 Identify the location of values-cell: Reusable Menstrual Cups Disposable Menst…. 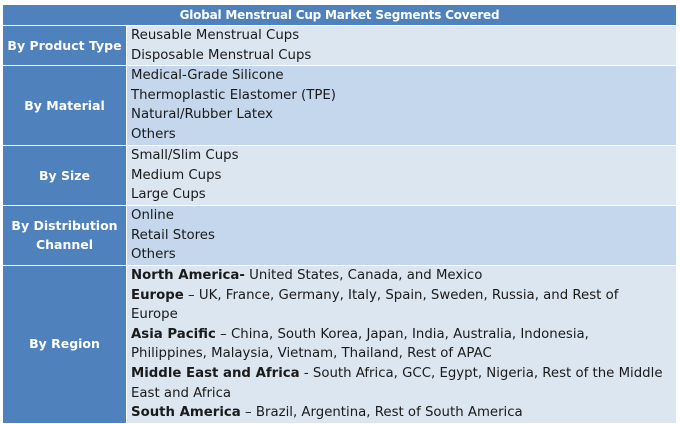
(401, 45).